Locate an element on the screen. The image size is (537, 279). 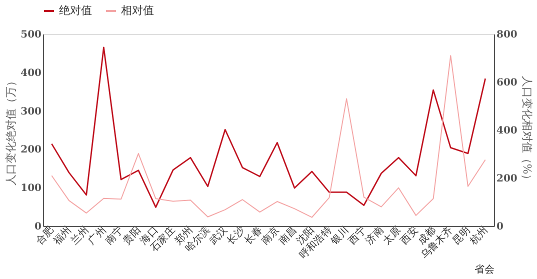
y2-tick-label: 0 is located at coordinates (500, 227).